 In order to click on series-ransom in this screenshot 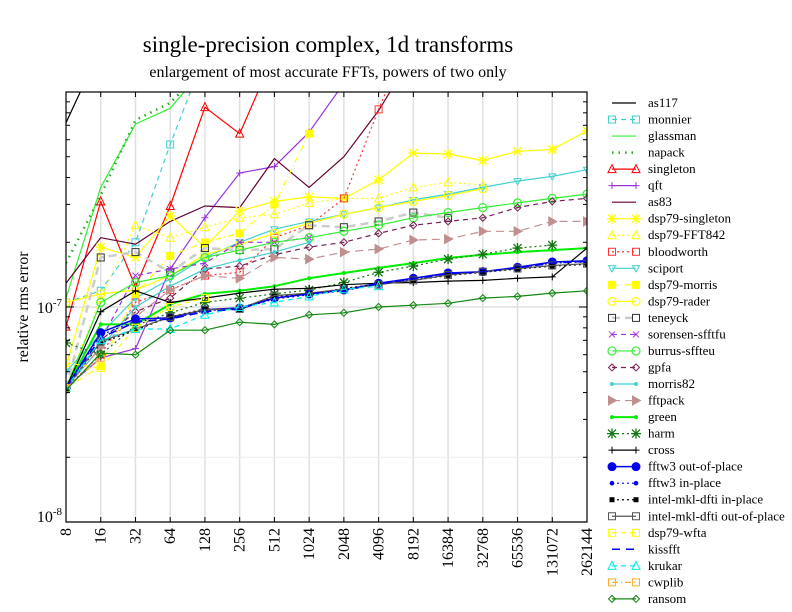, I will do `click(326, 340)`.